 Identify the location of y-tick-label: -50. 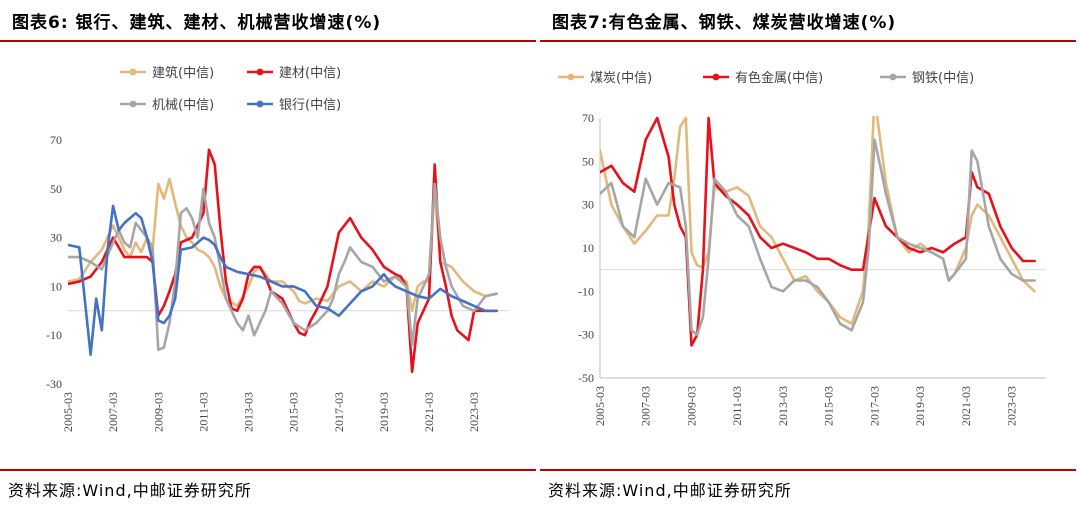
(586, 378).